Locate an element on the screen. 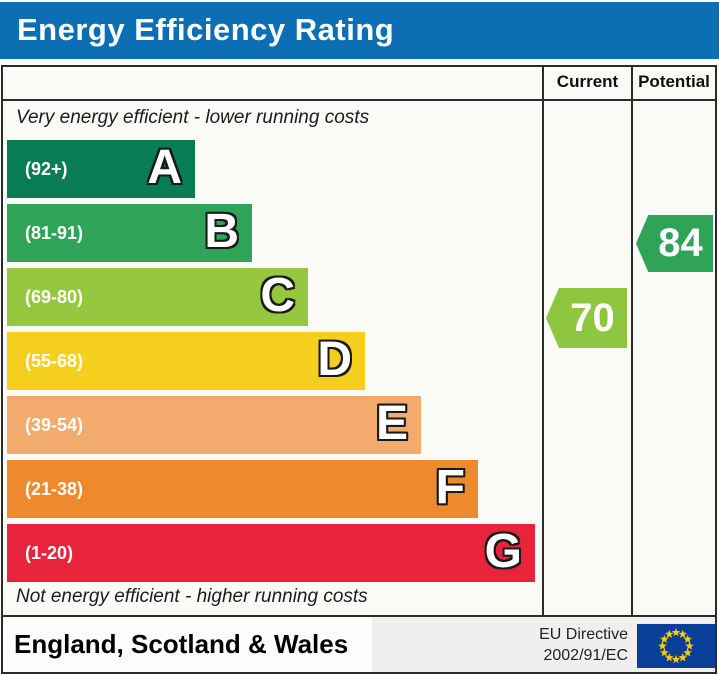 This screenshot has height=675, width=719. band-b-letter: B is located at coordinates (221, 231).